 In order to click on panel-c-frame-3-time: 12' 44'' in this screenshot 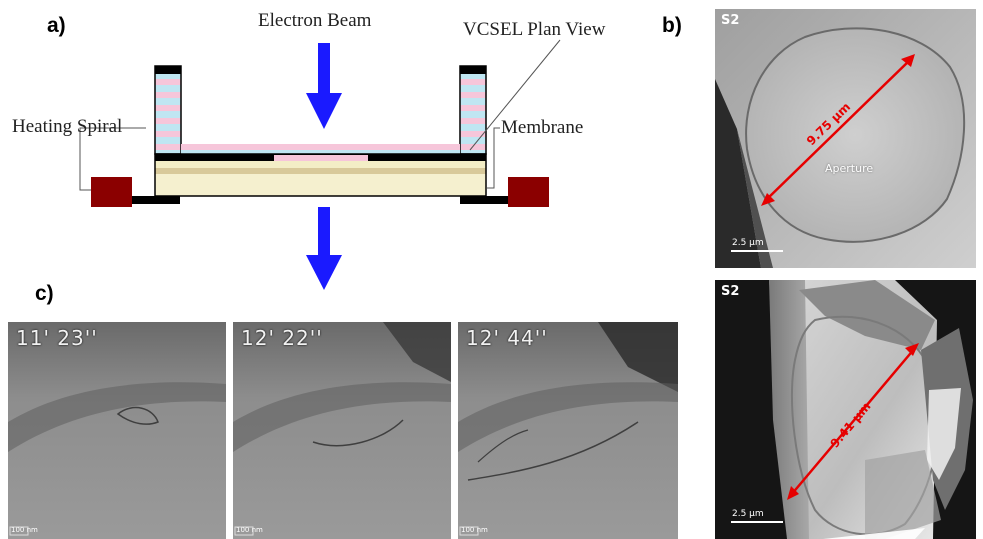, I will do `click(507, 338)`.